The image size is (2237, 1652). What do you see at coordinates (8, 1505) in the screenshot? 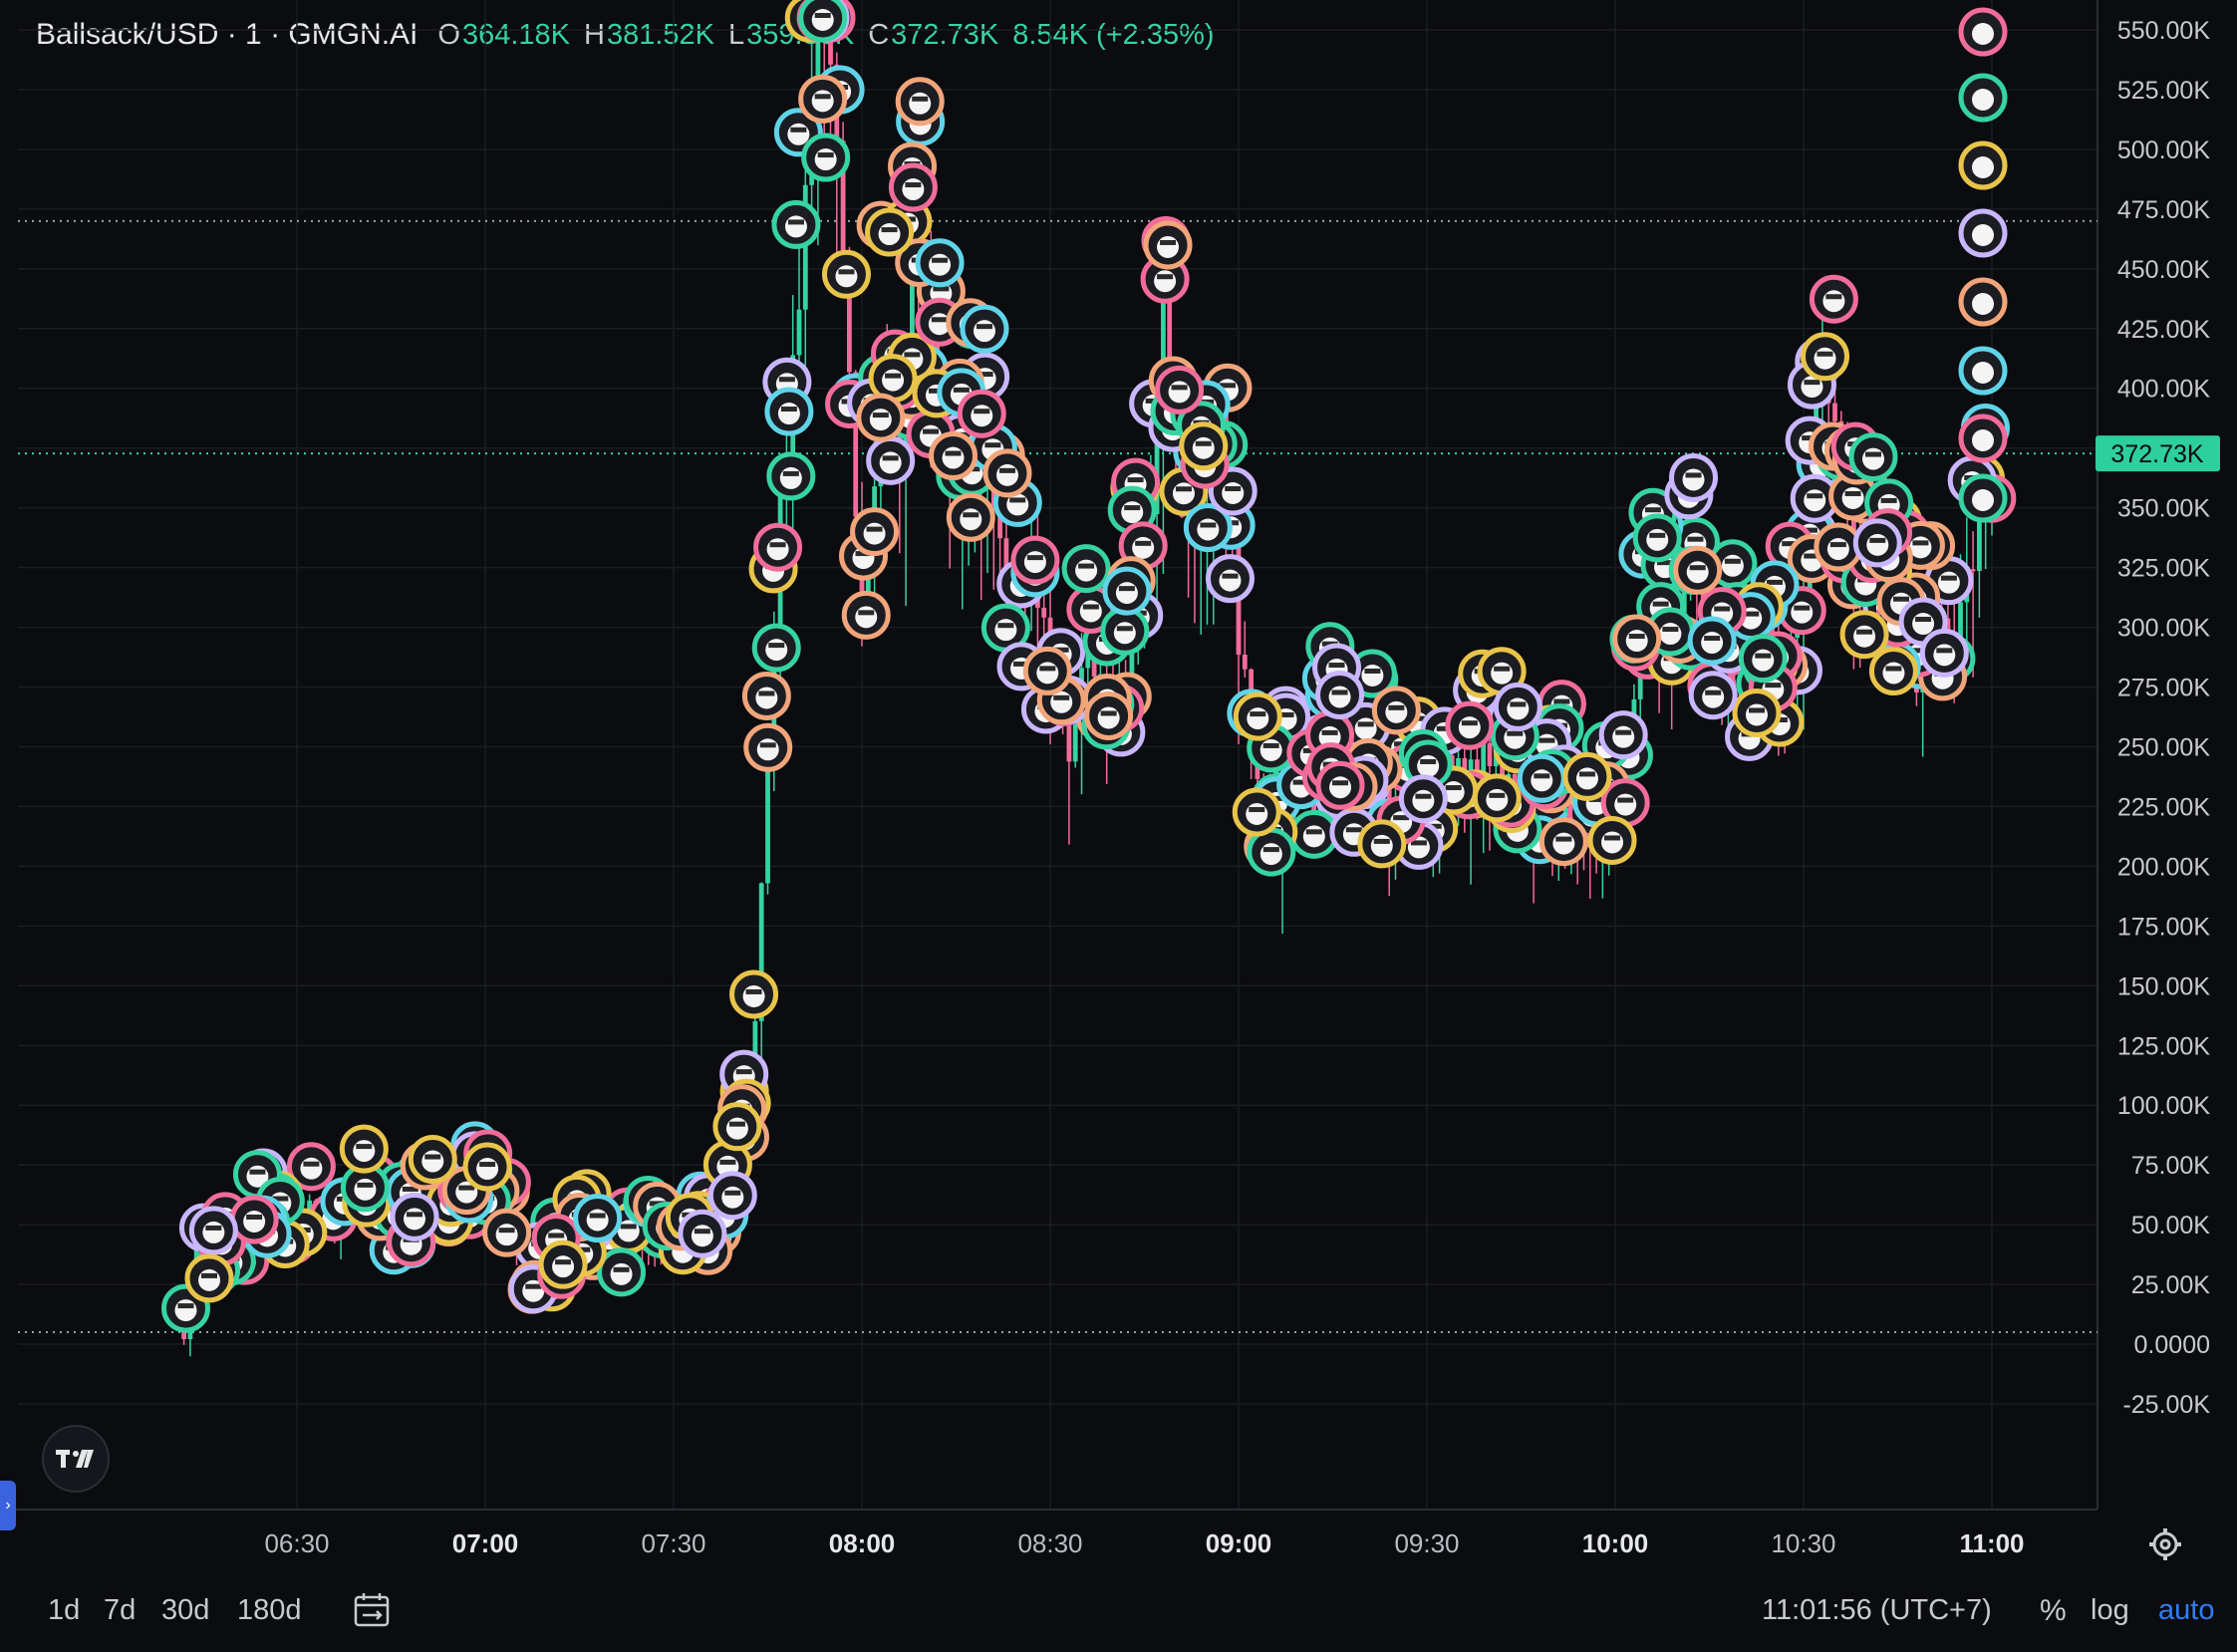
I see `chevron-right-icon: ›` at bounding box center [8, 1505].